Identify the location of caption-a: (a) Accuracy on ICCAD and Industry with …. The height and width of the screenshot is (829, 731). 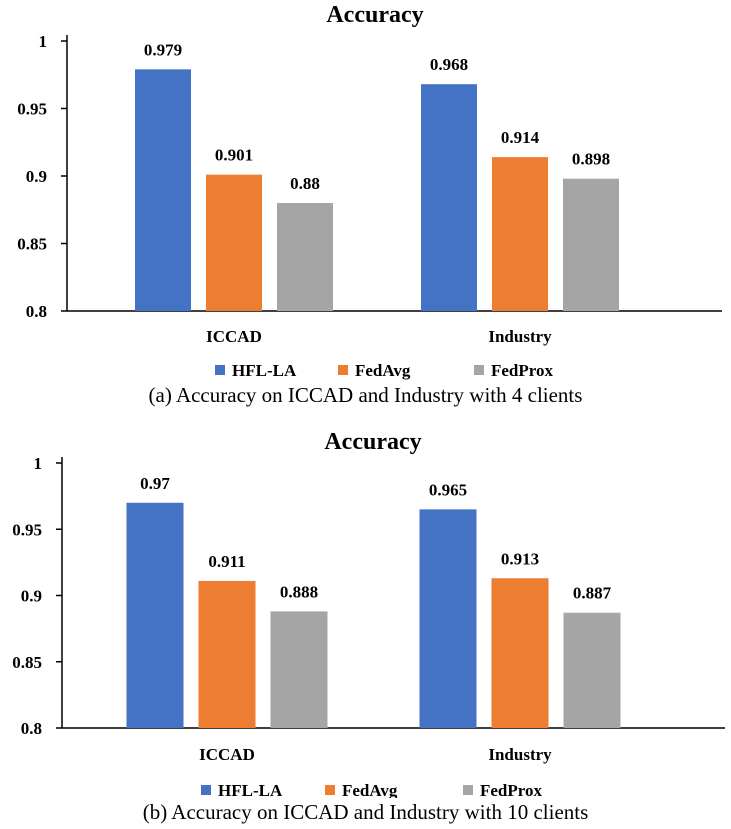
(365, 395).